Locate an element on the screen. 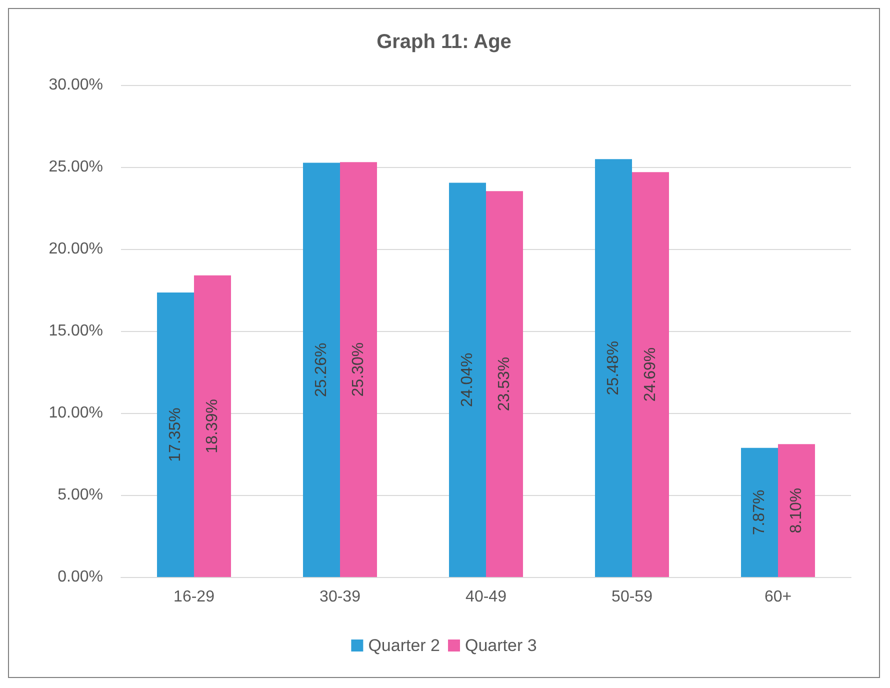 The height and width of the screenshot is (688, 890). legend-label: Quarter 3 is located at coordinates (501, 645).